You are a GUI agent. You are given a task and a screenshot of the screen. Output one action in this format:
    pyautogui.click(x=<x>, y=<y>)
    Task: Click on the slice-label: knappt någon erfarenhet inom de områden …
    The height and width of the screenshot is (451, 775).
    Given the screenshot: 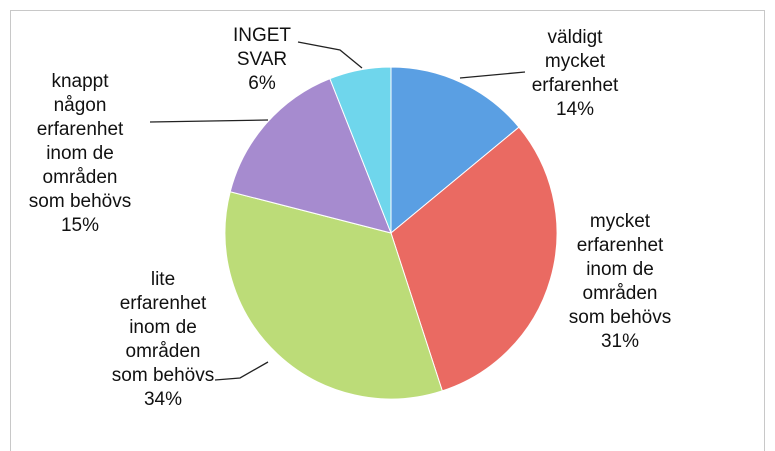 What is the action you would take?
    pyautogui.click(x=80, y=154)
    